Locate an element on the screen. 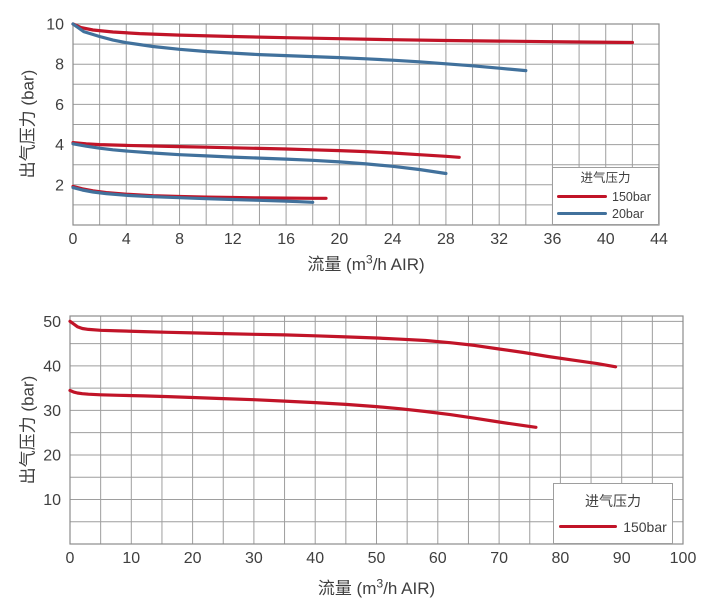  x-tick-label: 12 is located at coordinates (233, 239).